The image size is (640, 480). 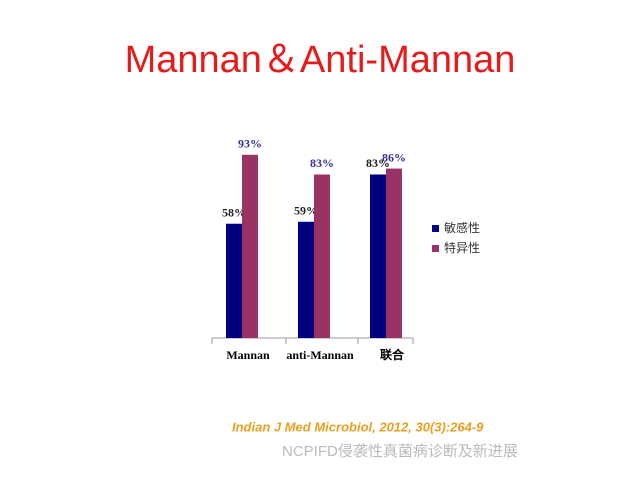 What do you see at coordinates (394, 157) in the screenshot?
I see `value-label: 86%` at bounding box center [394, 157].